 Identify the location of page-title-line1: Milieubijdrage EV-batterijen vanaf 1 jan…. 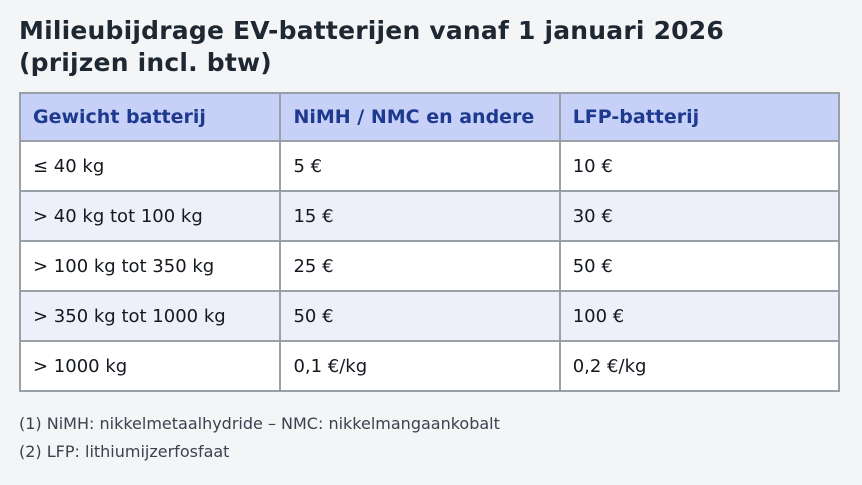
(371, 30).